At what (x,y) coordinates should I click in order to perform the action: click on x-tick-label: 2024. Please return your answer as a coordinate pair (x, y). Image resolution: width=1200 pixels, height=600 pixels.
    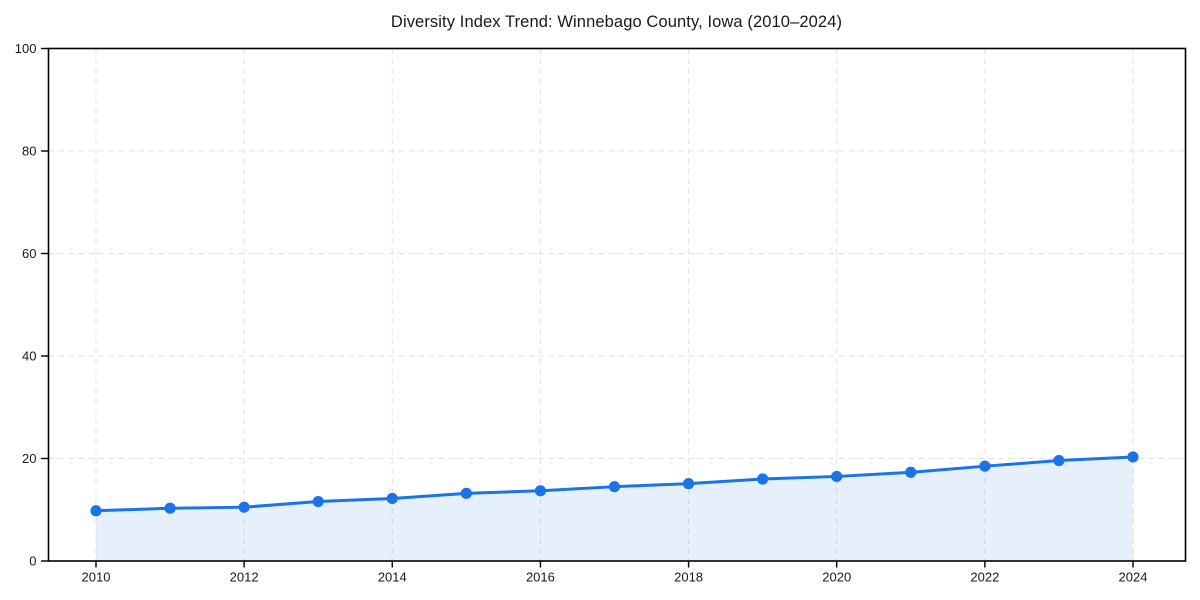
    Looking at the image, I should click on (1133, 577).